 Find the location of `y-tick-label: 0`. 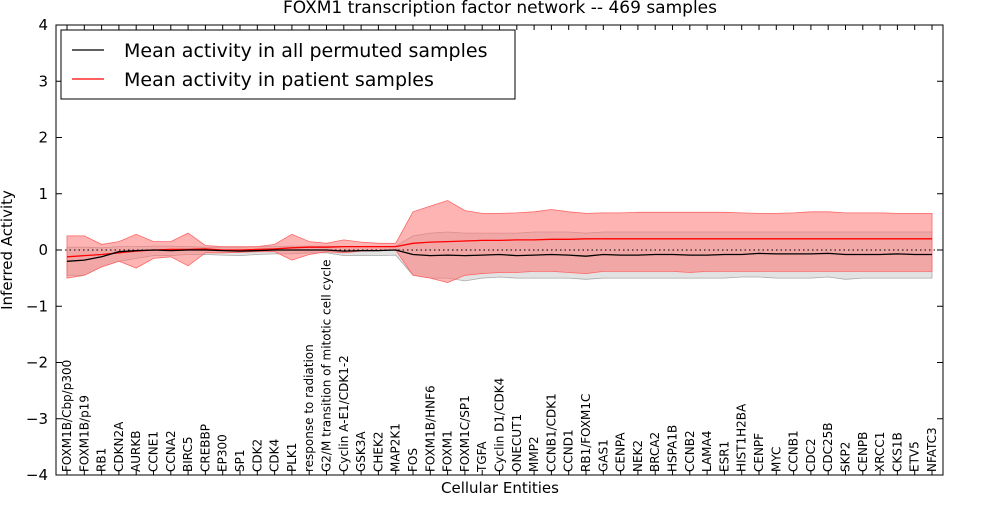

y-tick-label: 0 is located at coordinates (43, 250).